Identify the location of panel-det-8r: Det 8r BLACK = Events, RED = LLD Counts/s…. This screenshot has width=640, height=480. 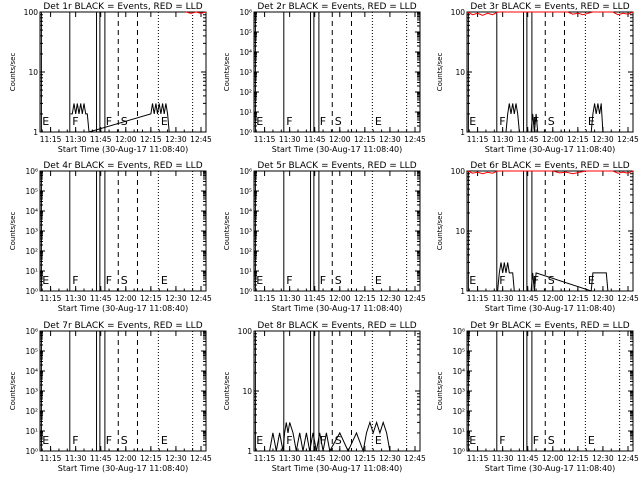
(324, 397).